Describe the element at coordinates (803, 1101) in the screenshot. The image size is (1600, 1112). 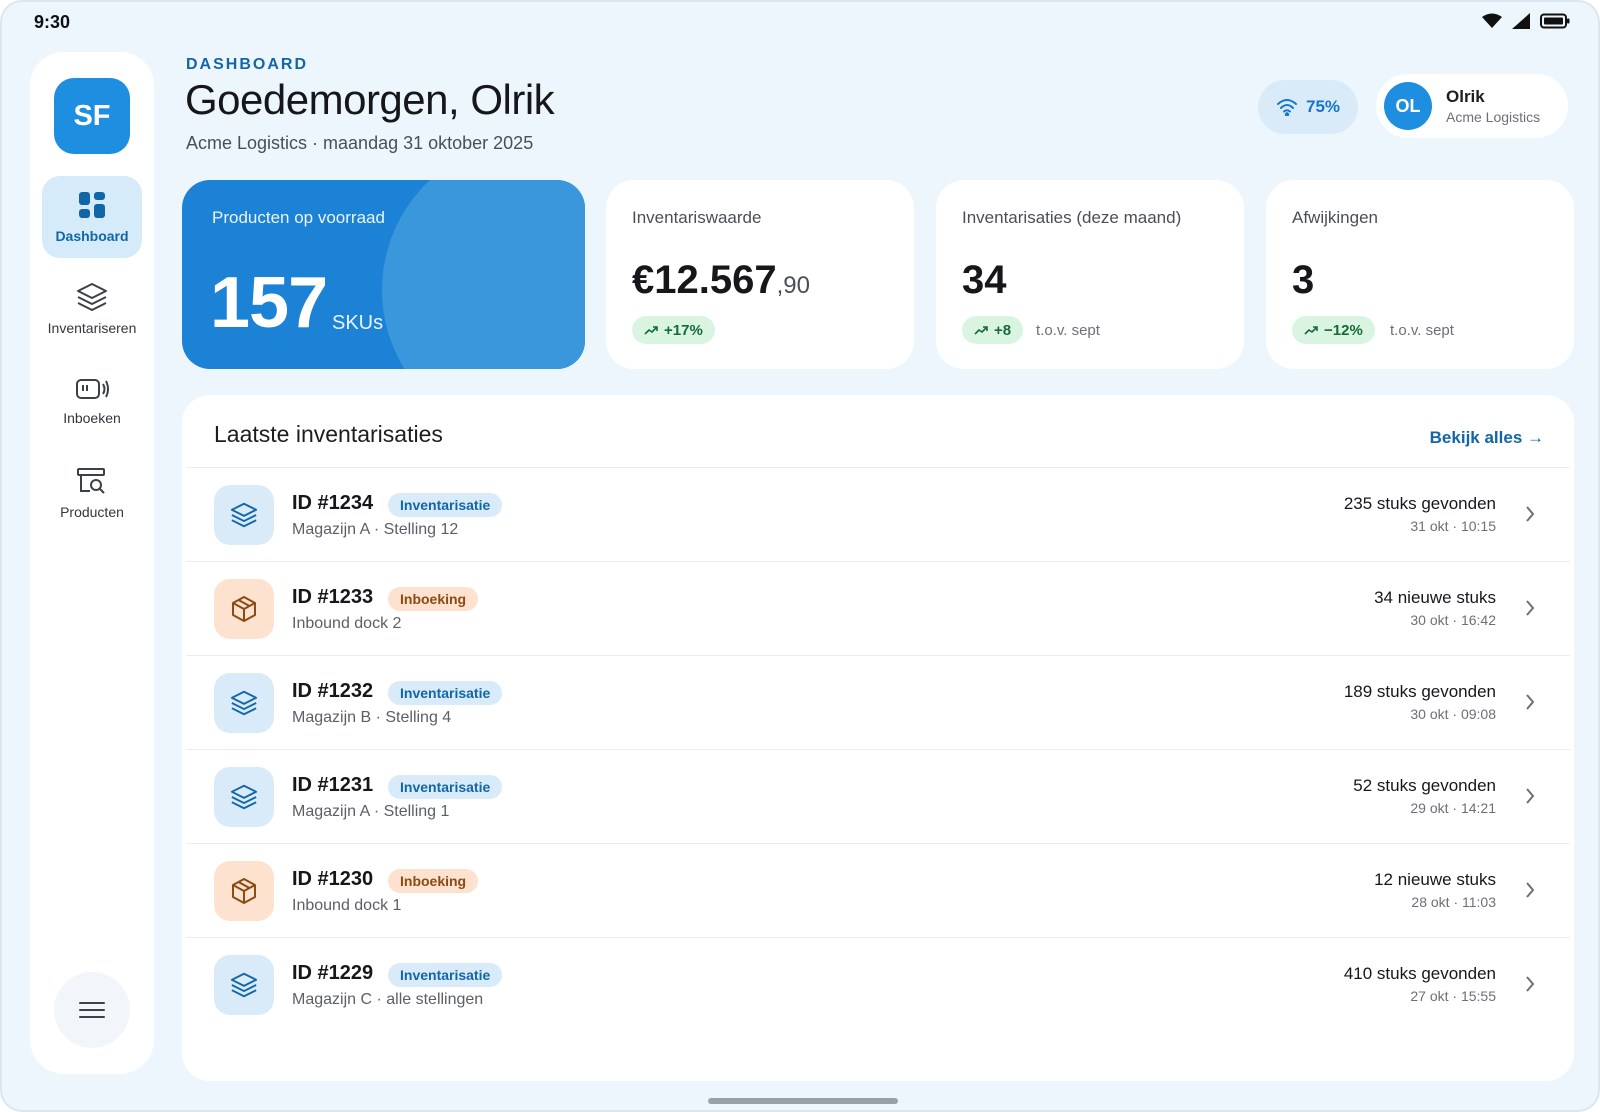
I see `home-indicator` at that location.